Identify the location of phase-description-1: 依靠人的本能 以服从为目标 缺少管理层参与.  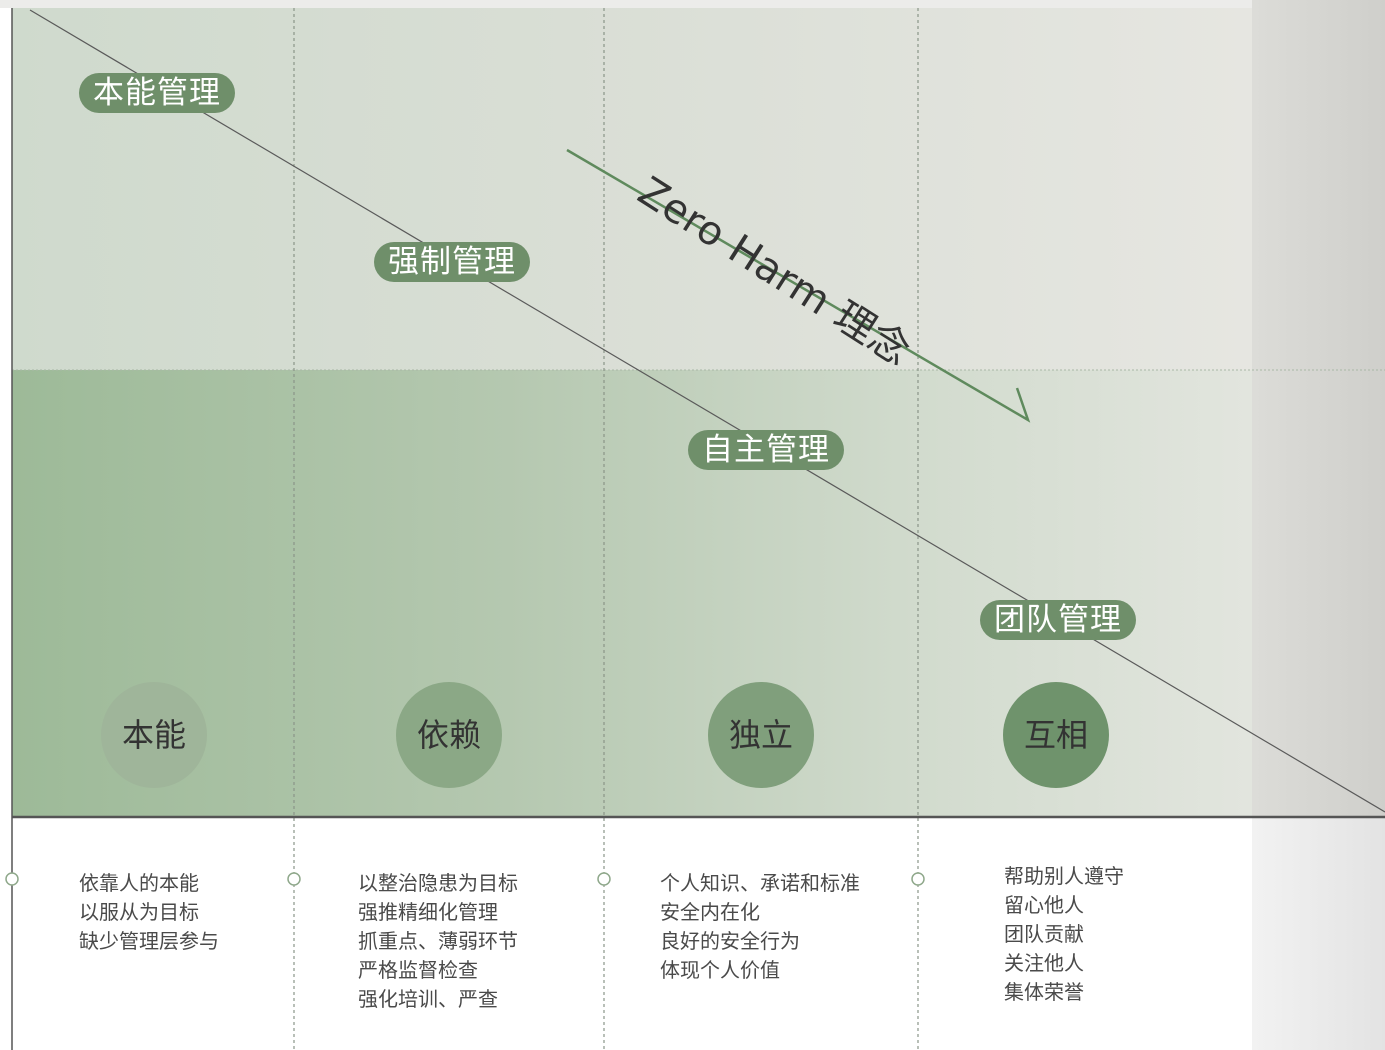
(149, 912).